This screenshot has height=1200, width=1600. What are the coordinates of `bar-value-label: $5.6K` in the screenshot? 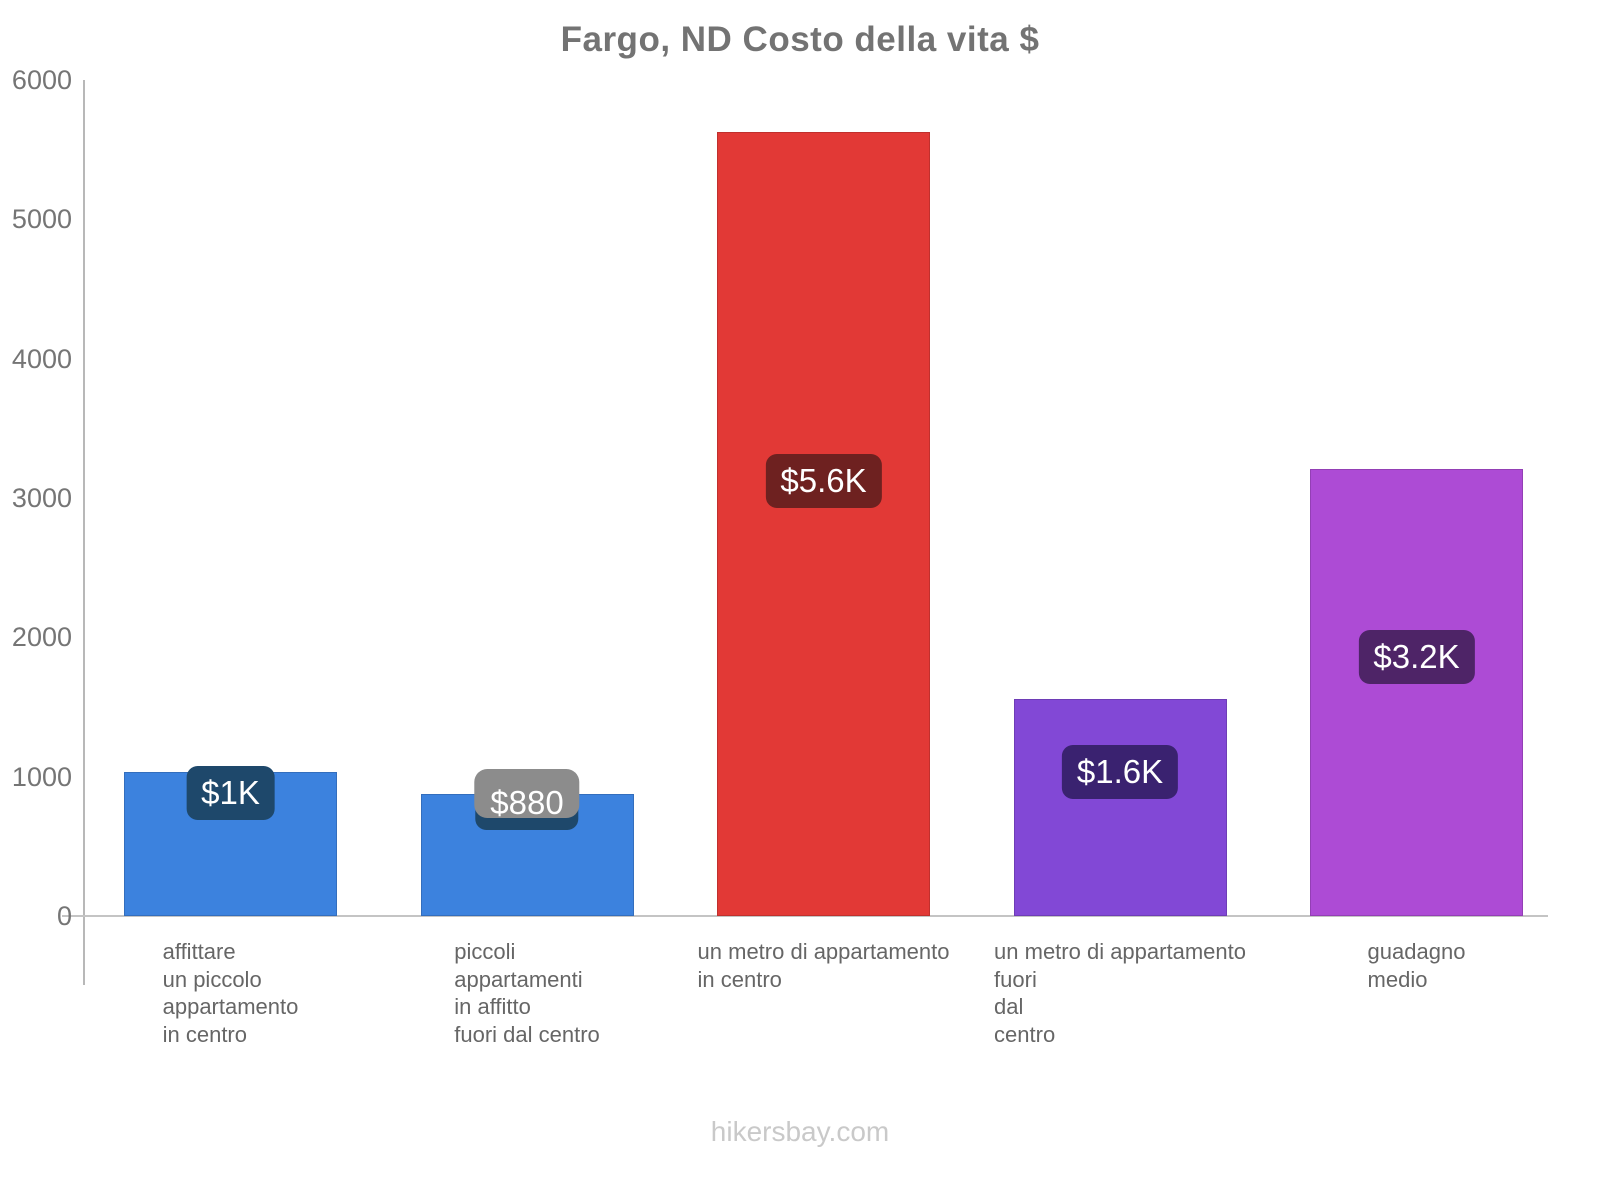 It's located at (823, 480).